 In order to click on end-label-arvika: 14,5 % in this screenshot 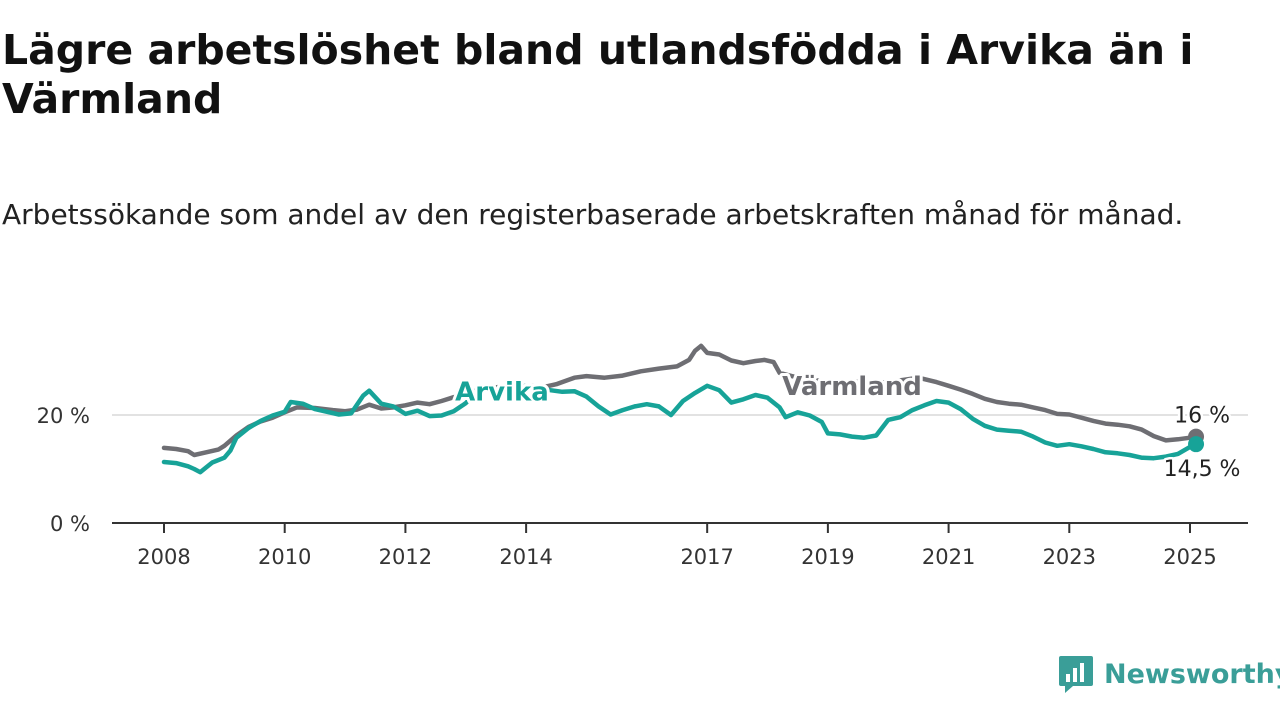, I will do `click(1202, 469)`.